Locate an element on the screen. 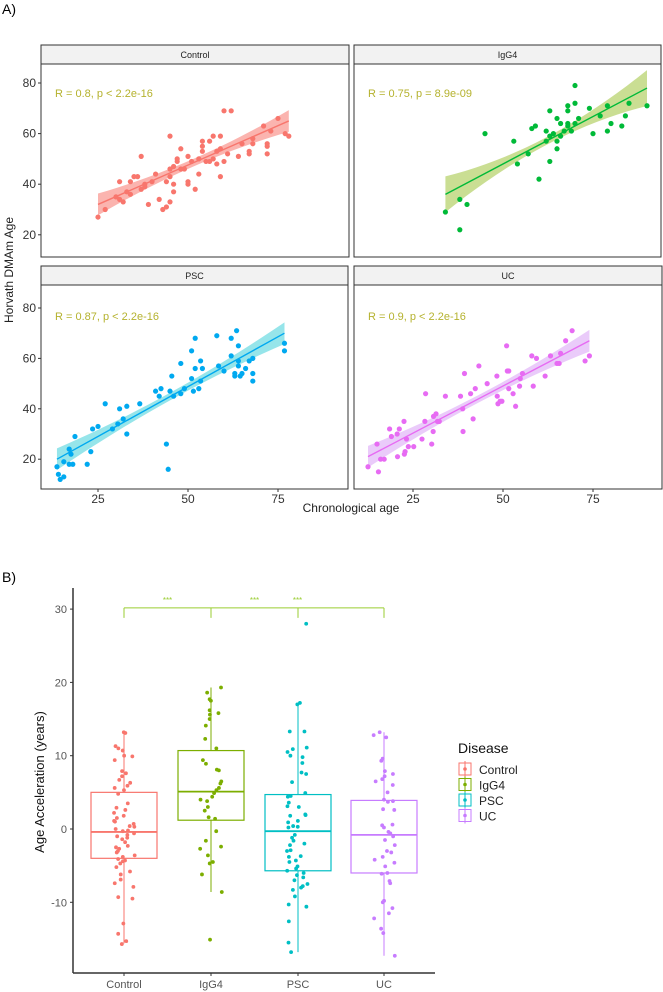  facet-strip-label: PSC is located at coordinates (194, 276).